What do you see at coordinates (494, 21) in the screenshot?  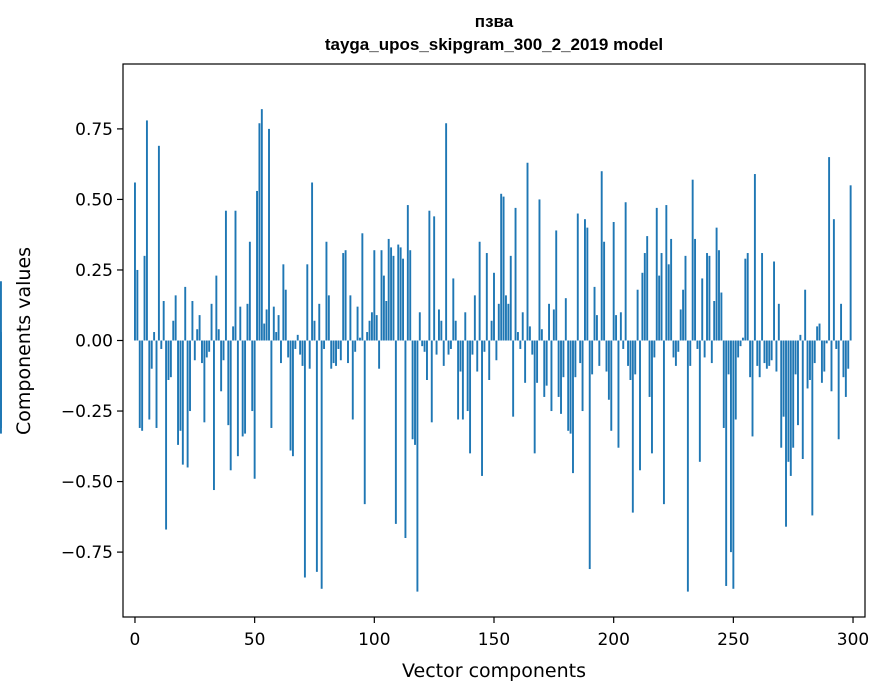 I see `chart-title: пзва` at bounding box center [494, 21].